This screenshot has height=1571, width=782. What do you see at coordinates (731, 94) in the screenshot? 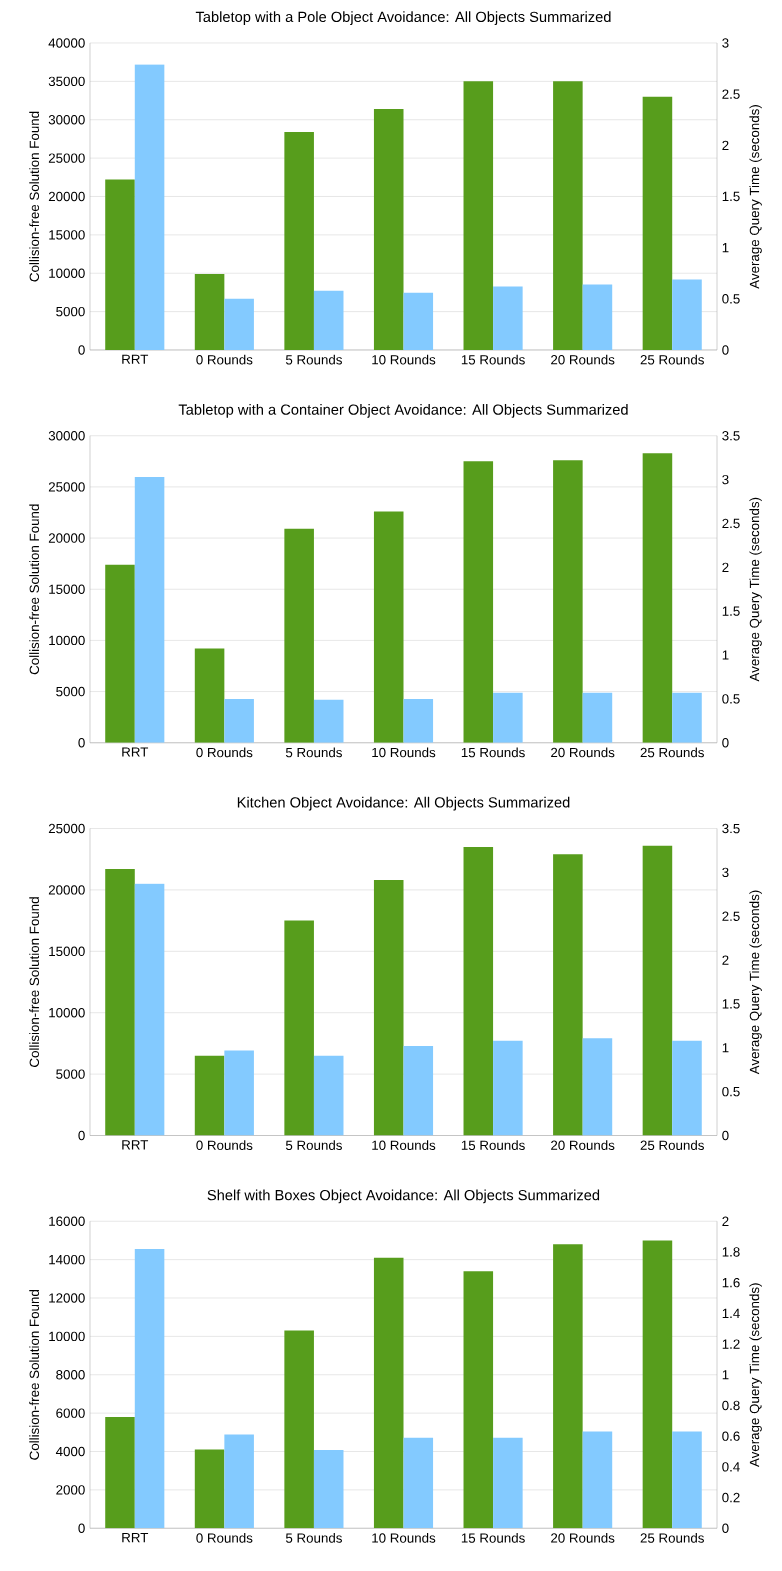
I see `y2-tick-label: 2.5` at bounding box center [731, 94].